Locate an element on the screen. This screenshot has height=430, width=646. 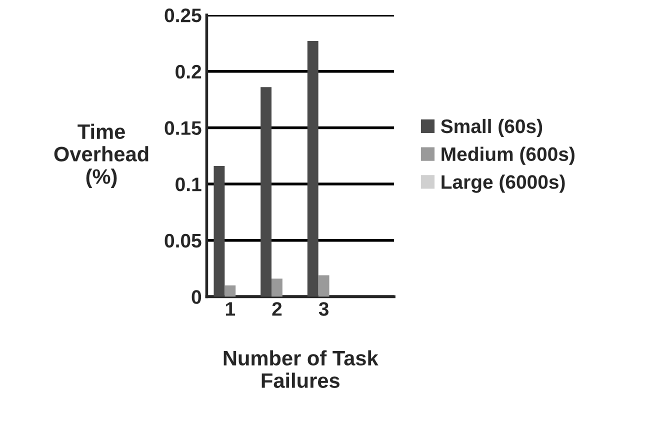
y-tick-label: 0.15 is located at coordinates (183, 128).